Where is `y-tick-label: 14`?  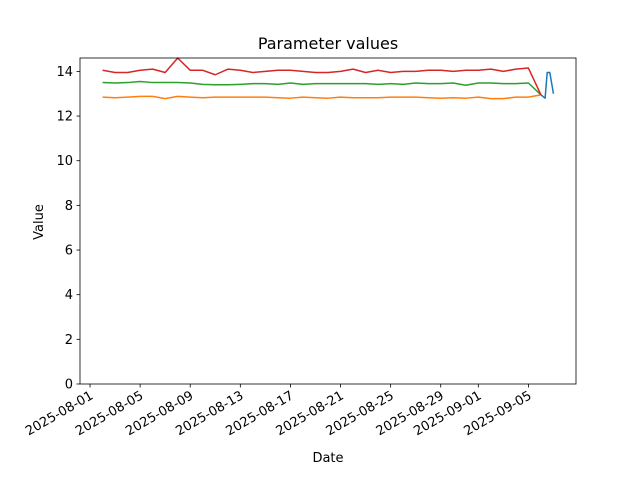
y-tick-label: 14 is located at coordinates (64, 72).